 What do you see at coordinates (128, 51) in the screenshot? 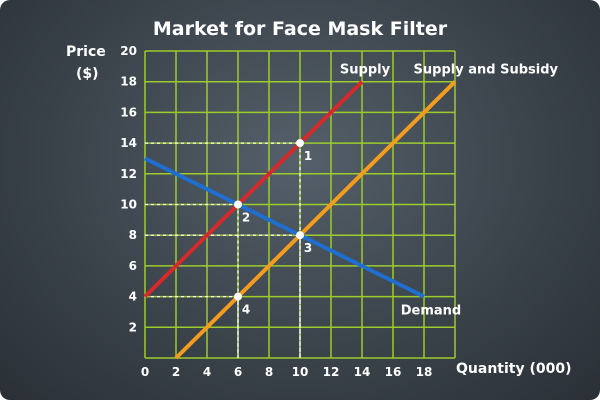
I see `y-tick-label-20: 20` at bounding box center [128, 51].